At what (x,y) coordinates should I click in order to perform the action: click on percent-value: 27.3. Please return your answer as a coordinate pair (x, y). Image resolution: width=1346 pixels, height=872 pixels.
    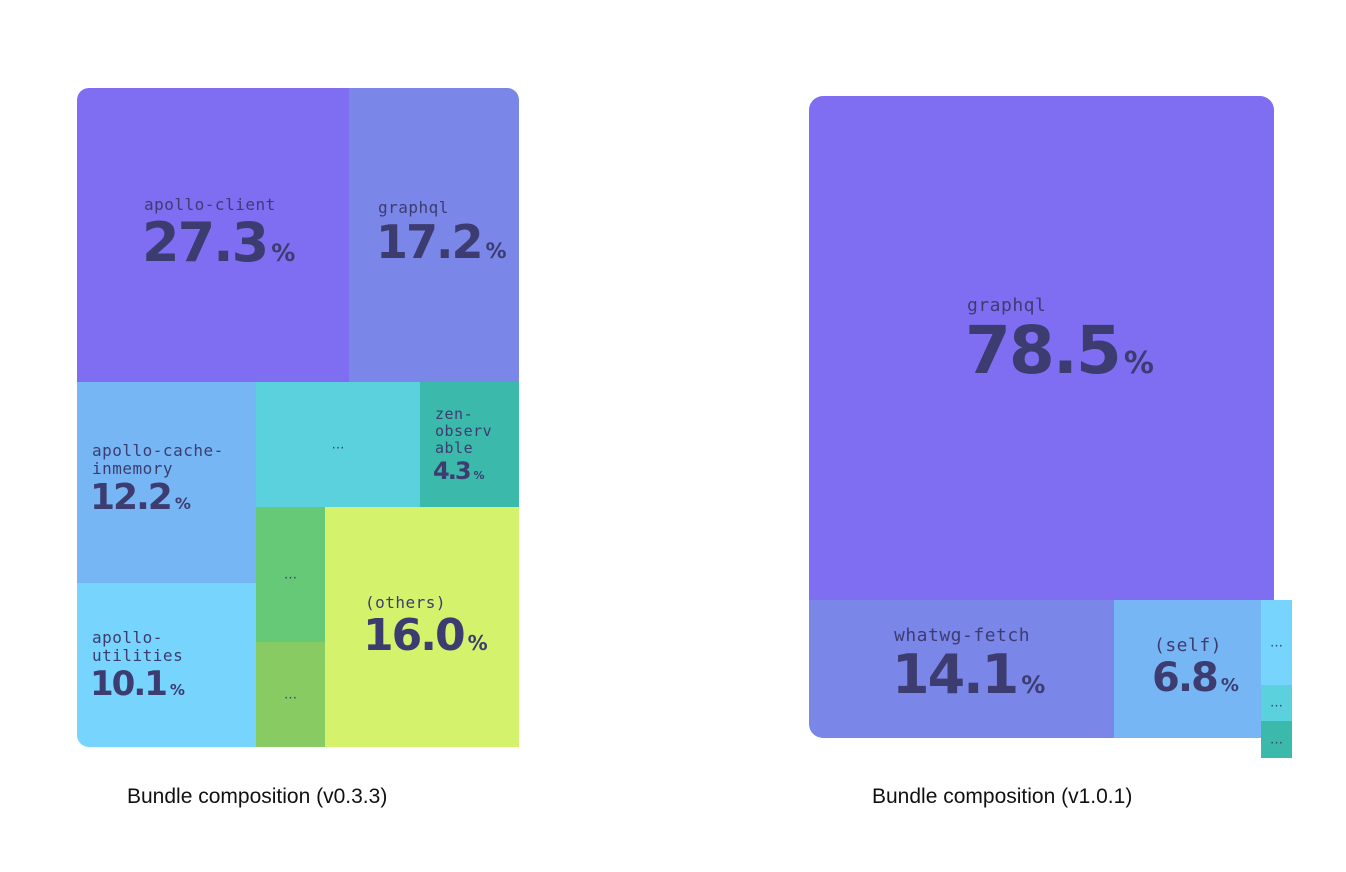
    Looking at the image, I should click on (205, 242).